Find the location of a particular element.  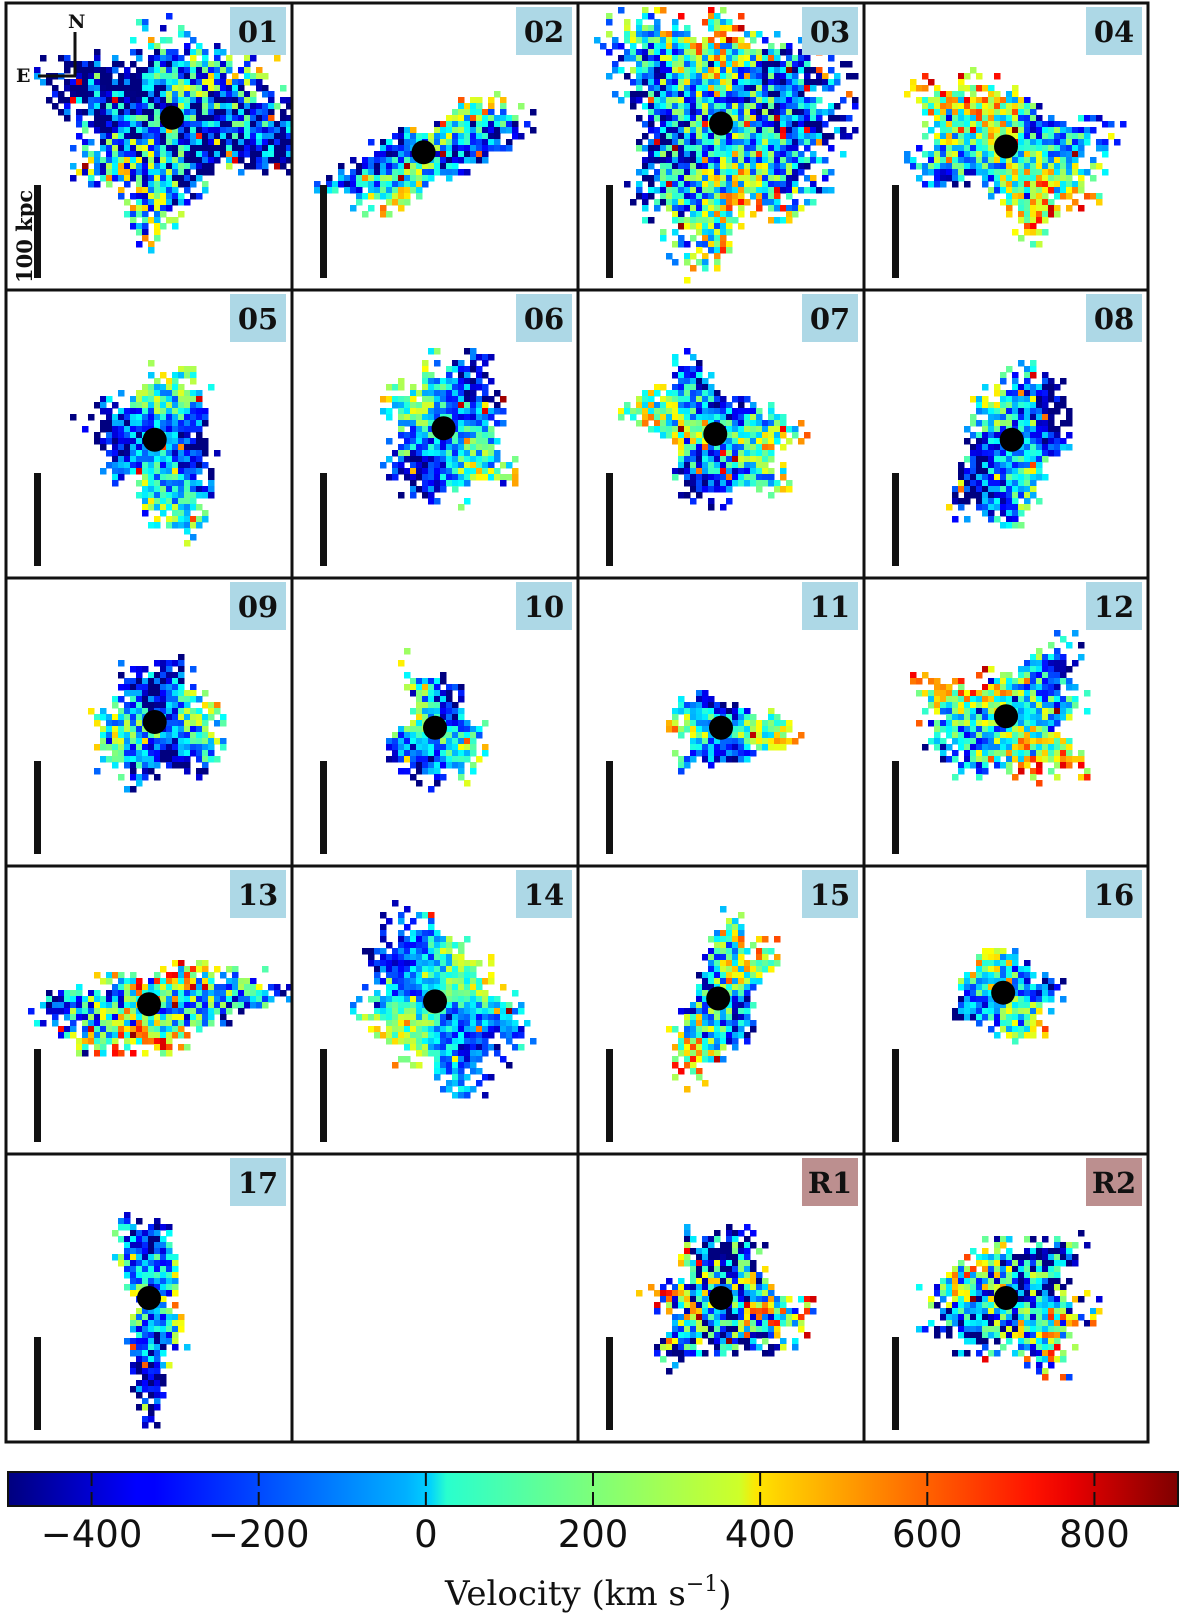

panel-label: 03 is located at coordinates (830, 32).